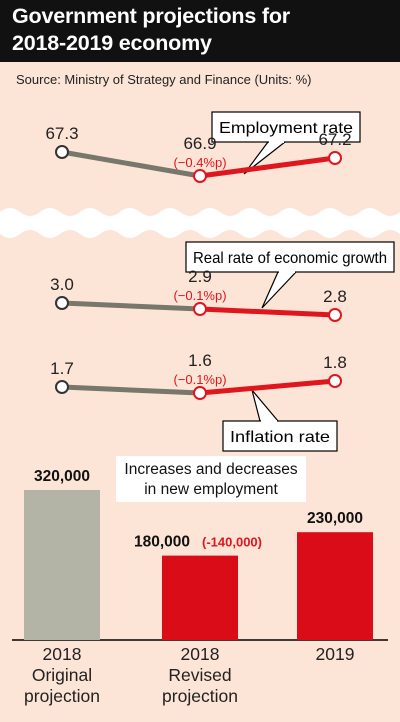 Image resolution: width=400 pixels, height=722 pixels. I want to click on inflation-value-label-0: 1.7, so click(62, 368).